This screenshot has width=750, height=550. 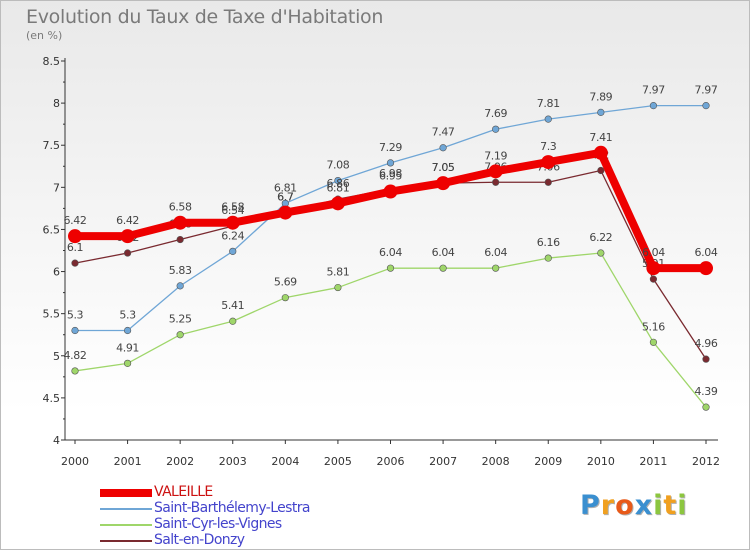 I want to click on data-label: 7.3, so click(x=548, y=146).